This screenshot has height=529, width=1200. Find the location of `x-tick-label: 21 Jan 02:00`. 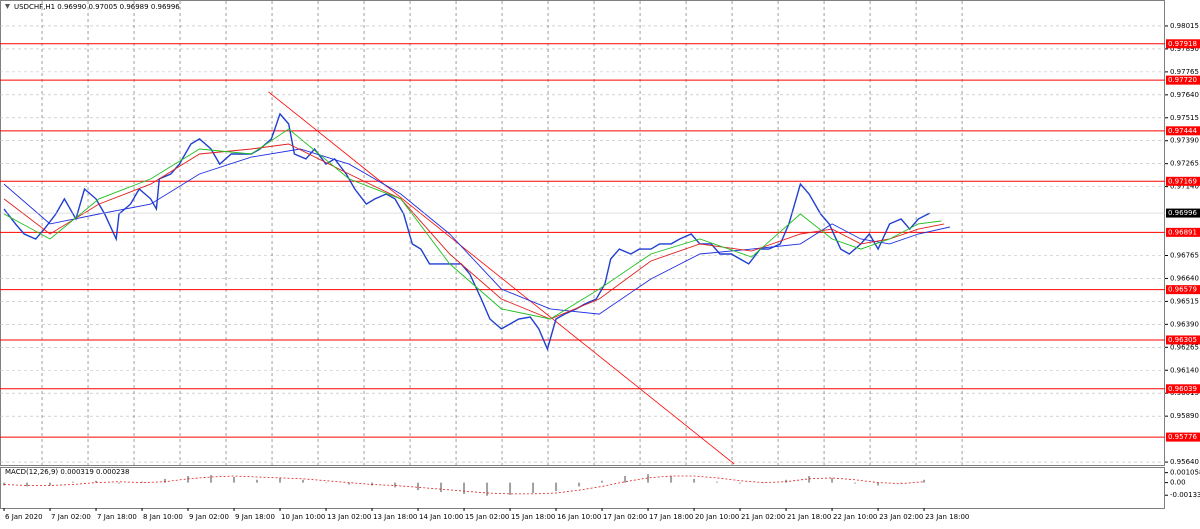

x-tick-label: 21 Jan 02:00 is located at coordinates (763, 517).